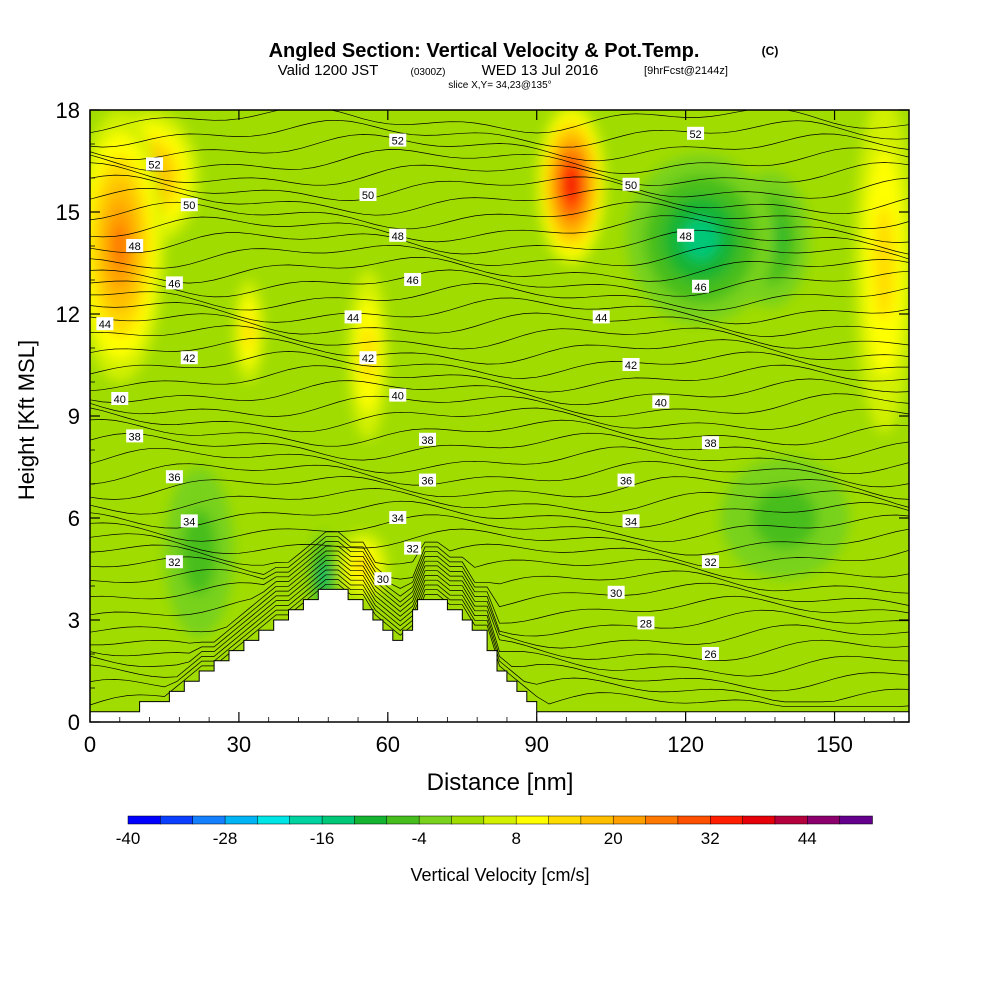 This screenshot has height=1000, width=1000. Describe the element at coordinates (90, 744) in the screenshot. I see `x-tick-label: 0` at that location.